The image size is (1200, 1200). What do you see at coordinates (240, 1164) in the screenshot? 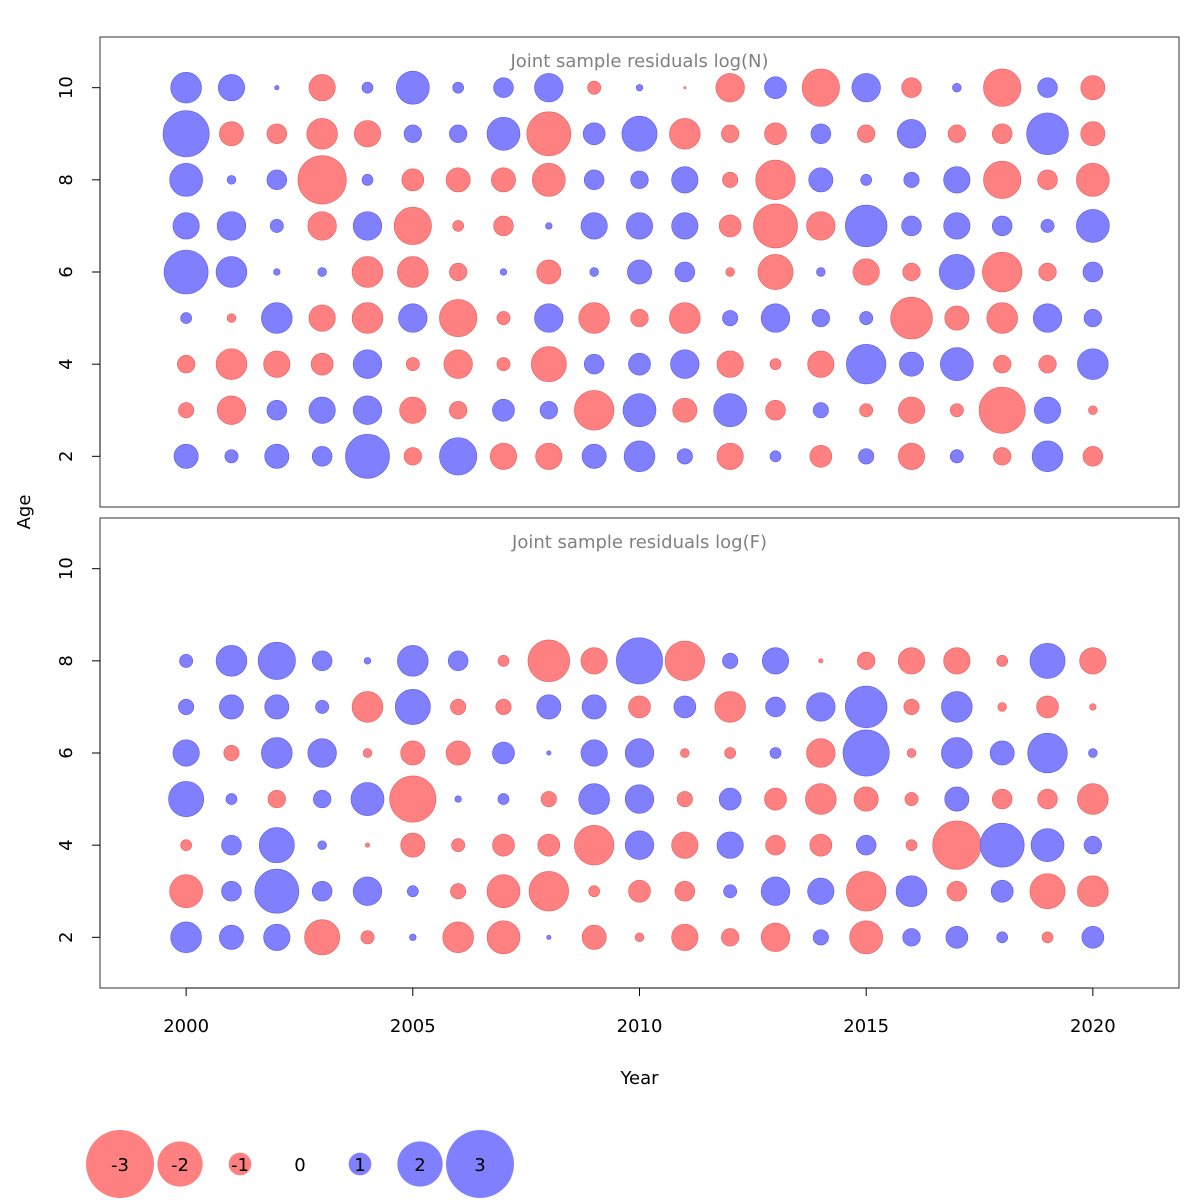
I see `legend-bubble--1` at bounding box center [240, 1164].